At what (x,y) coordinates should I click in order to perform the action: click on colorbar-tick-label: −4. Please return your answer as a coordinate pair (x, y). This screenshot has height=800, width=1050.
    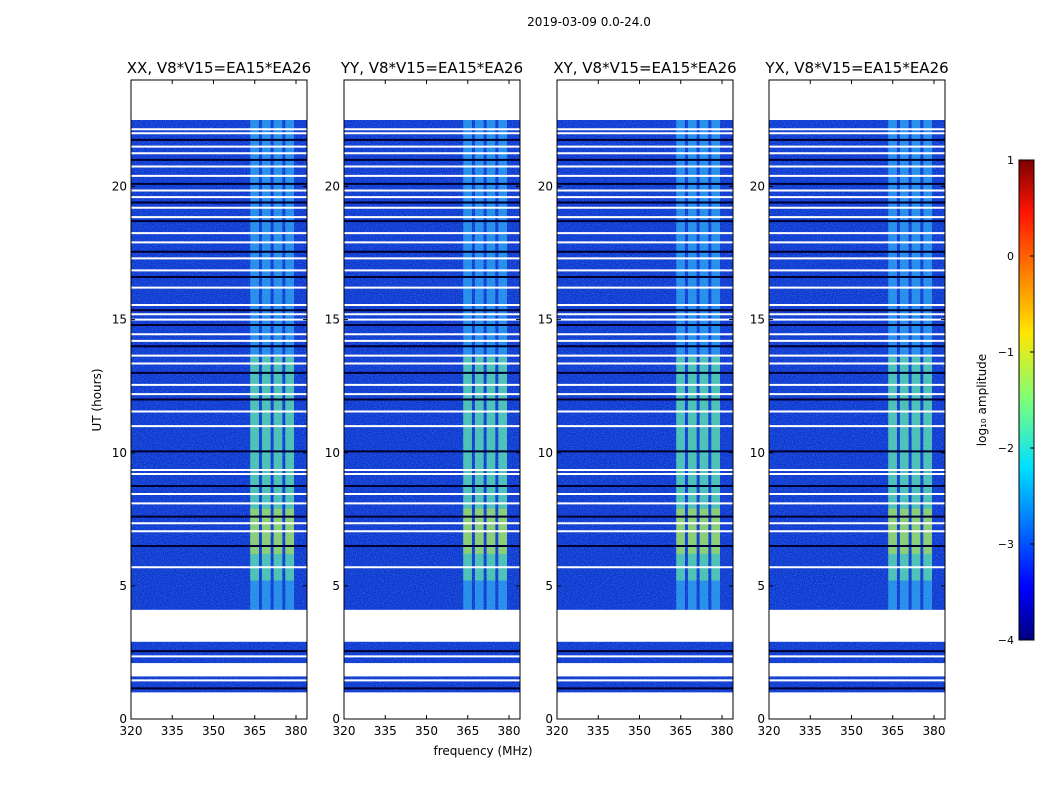
    Looking at the image, I should click on (1006, 640).